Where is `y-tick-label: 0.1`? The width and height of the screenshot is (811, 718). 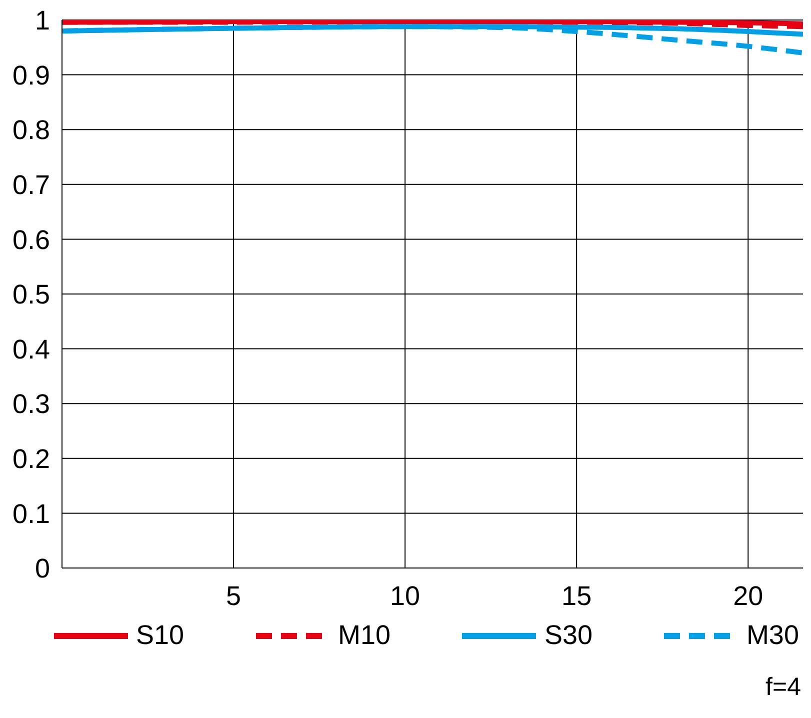
y-tick-label: 0.1 is located at coordinates (31, 513).